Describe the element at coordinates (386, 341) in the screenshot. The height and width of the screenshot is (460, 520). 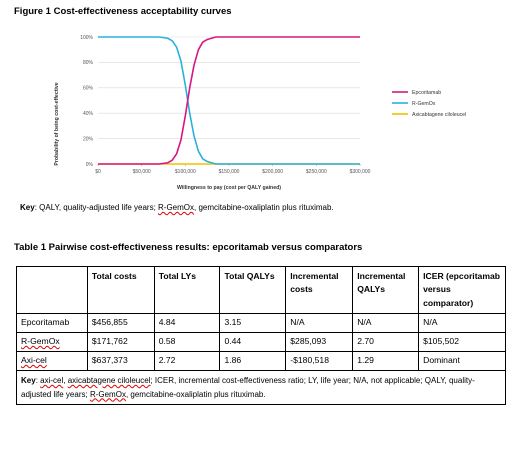
I see `table-cell: 2.70` at that location.